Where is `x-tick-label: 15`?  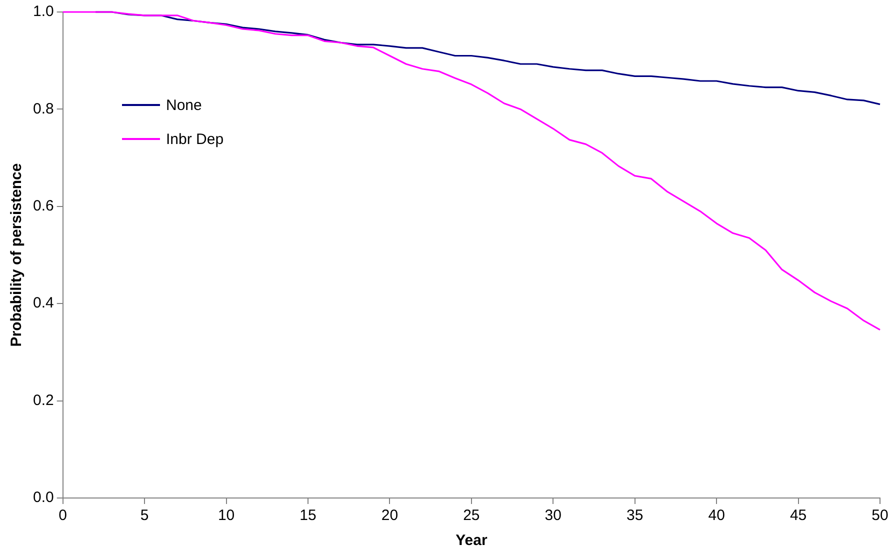
x-tick-label: 15 is located at coordinates (308, 515).